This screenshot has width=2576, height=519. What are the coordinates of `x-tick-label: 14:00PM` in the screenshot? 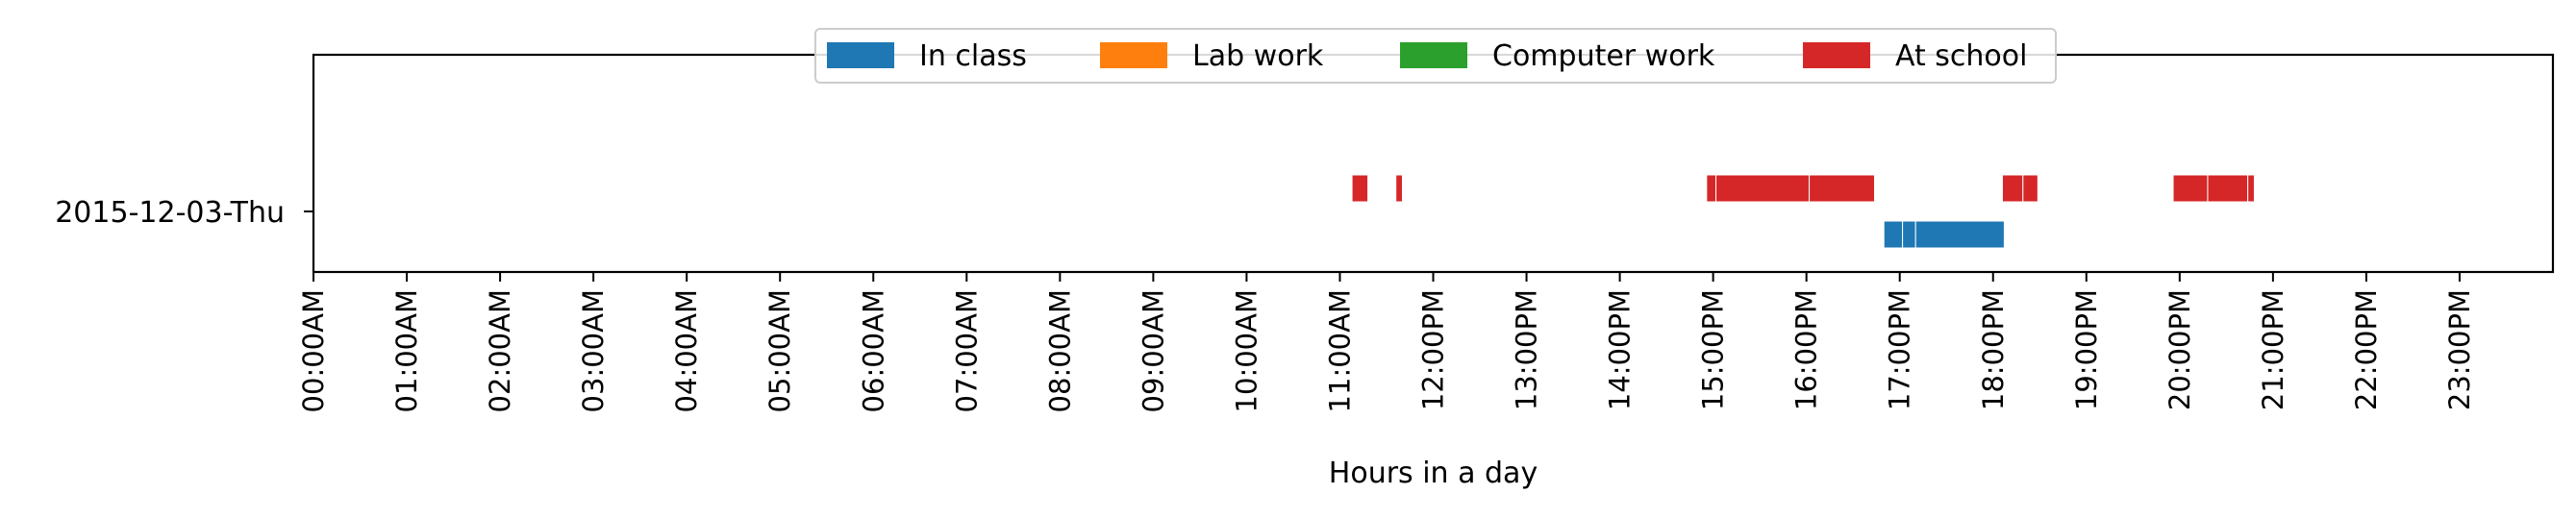 It's located at (1620, 349).